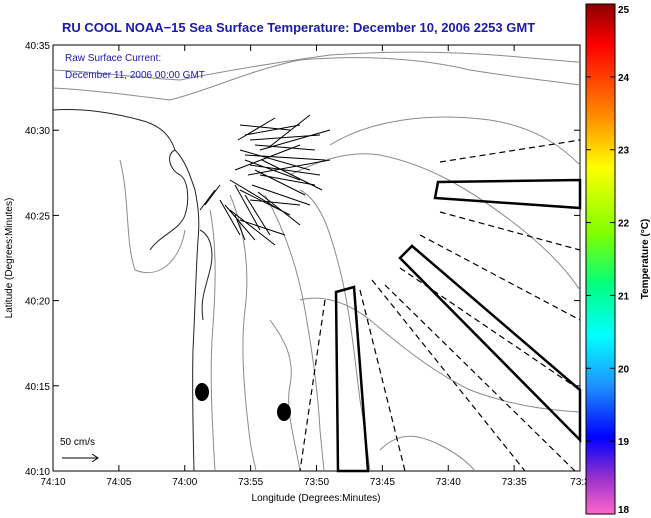 The height and width of the screenshot is (518, 651). Describe the element at coordinates (37, 472) in the screenshot. I see `y-tick-label: 40:10` at that location.